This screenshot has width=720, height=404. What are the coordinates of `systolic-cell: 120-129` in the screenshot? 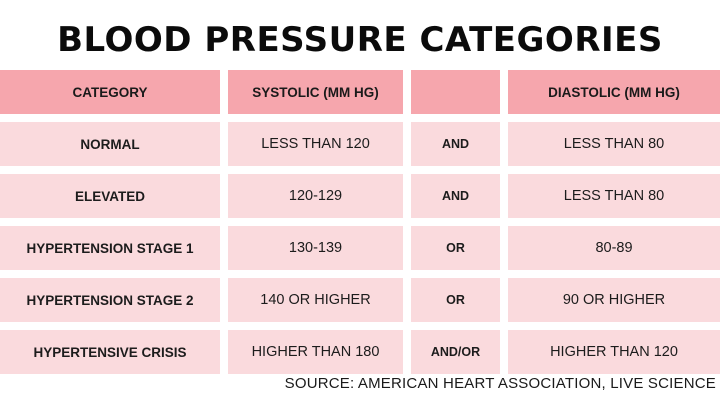 It's located at (315, 196).